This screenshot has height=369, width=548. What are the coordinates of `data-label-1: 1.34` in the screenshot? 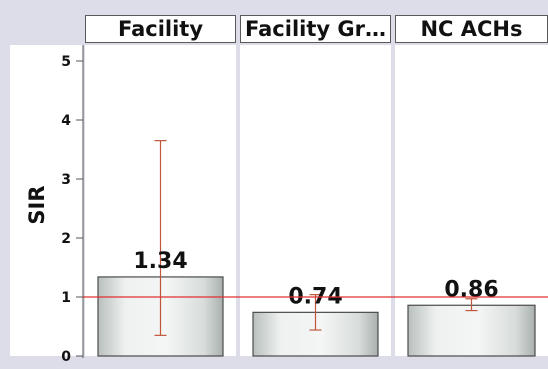 It's located at (160, 261).